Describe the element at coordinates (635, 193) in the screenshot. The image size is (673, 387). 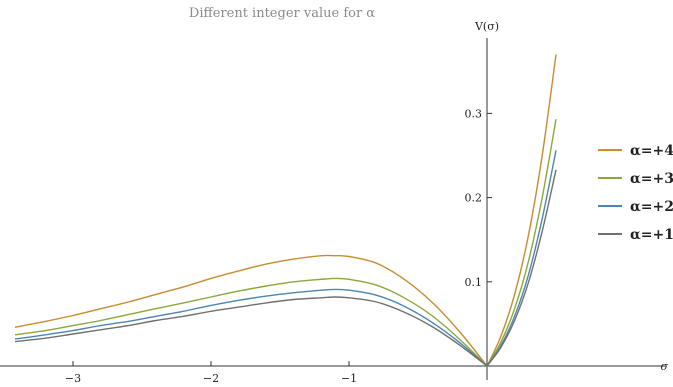
I see `legend: α=+4 α=+3 α=+2 α=+1` at that location.